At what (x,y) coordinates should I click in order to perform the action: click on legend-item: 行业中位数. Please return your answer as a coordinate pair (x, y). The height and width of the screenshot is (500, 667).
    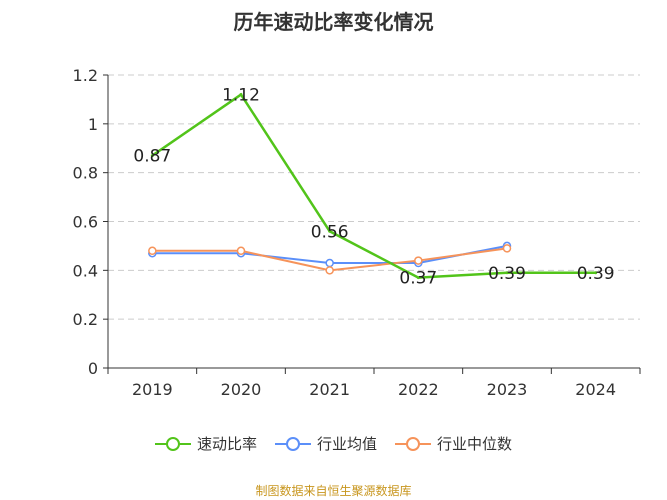
    Looking at the image, I should click on (453, 443).